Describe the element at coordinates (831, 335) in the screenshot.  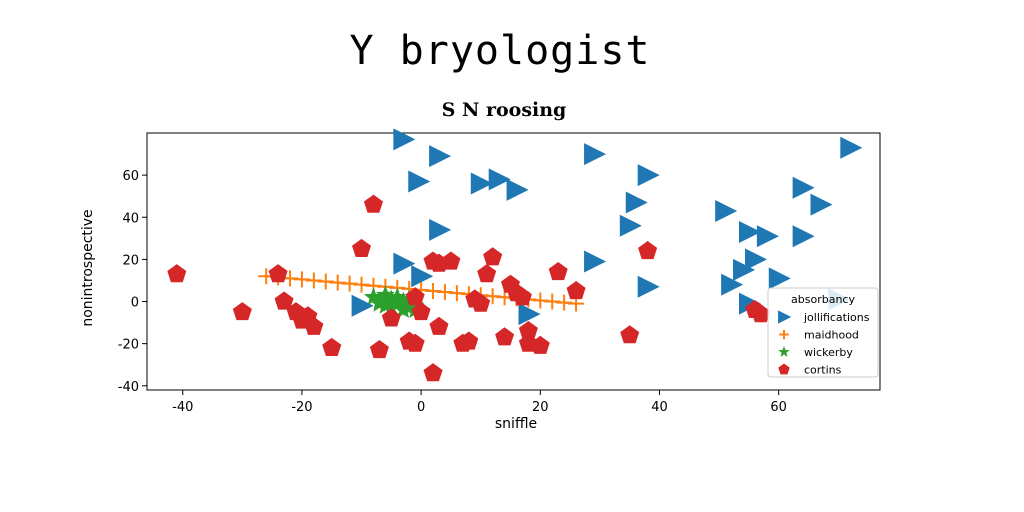
I see `legend-label: maidhood` at that location.